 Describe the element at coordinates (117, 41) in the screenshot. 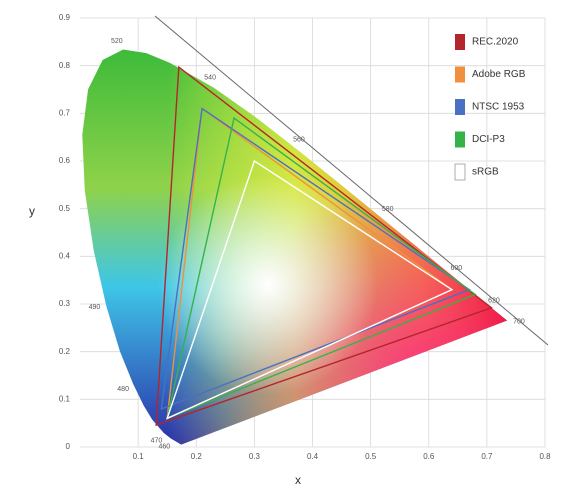

I see `wavelength-label: 520` at that location.